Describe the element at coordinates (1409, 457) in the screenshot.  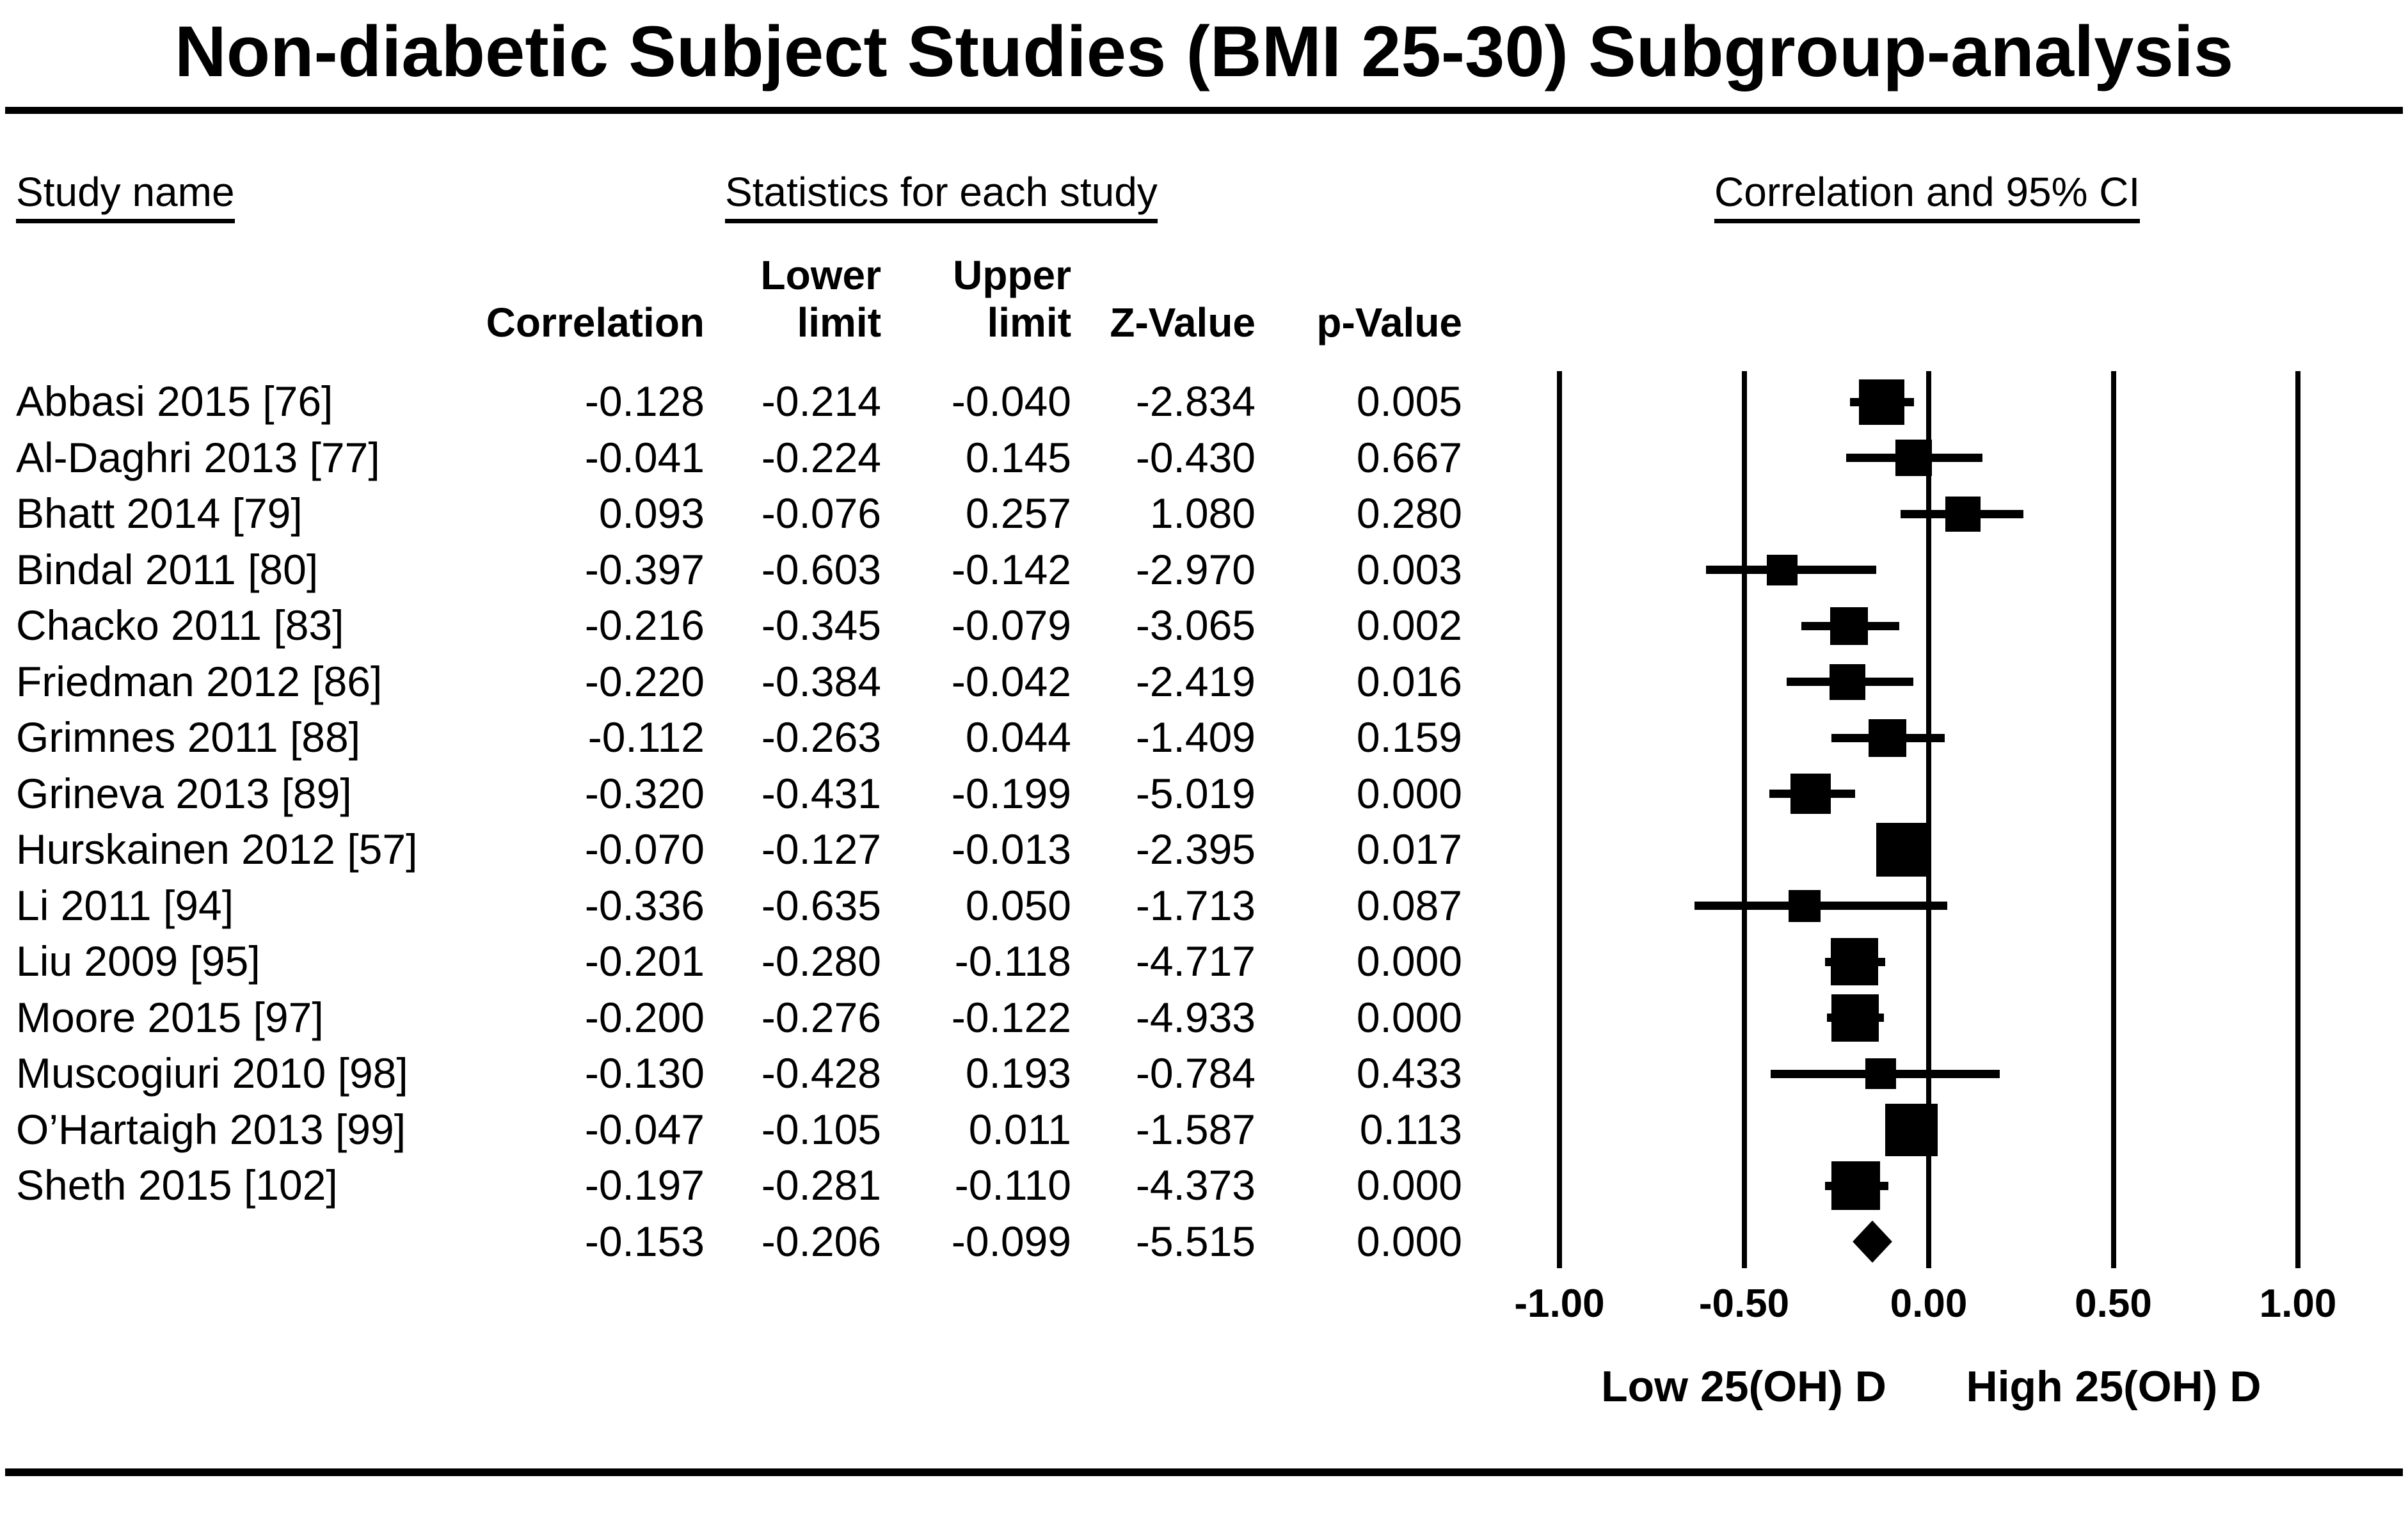
I see `p-value-cell: 0.667` at that location.